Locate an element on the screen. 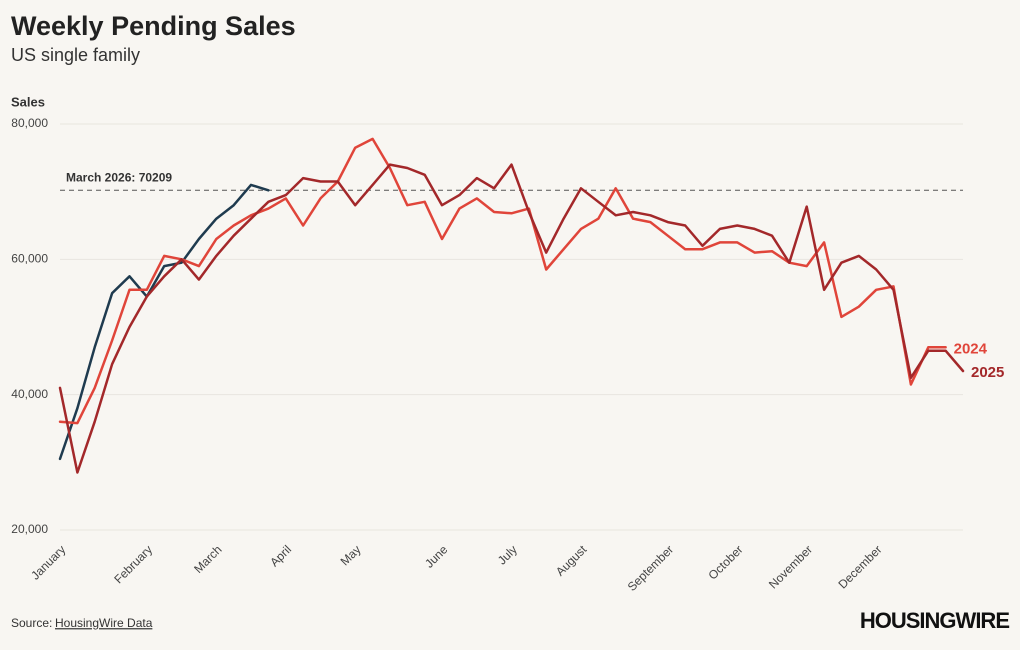 The image size is (1020, 650). series-end-label: 2024 is located at coordinates (971, 348).